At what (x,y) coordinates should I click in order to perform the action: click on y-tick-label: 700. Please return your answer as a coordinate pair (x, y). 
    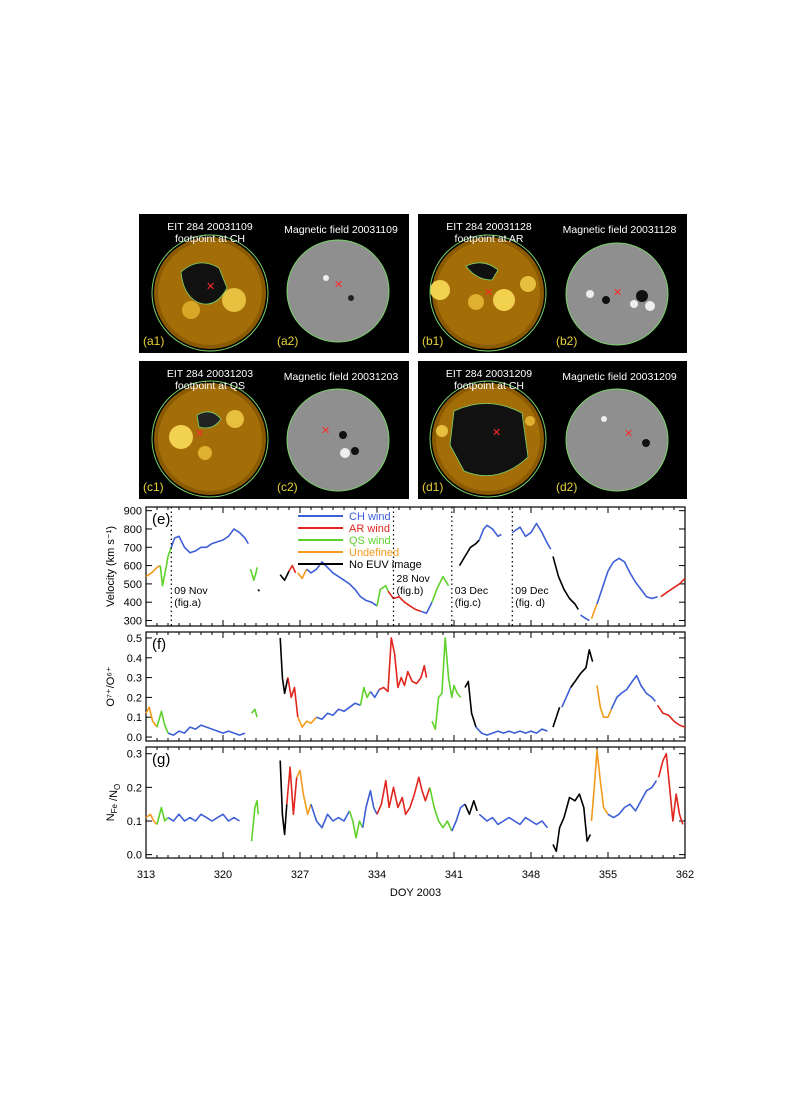
    Looking at the image, I should click on (133, 548).